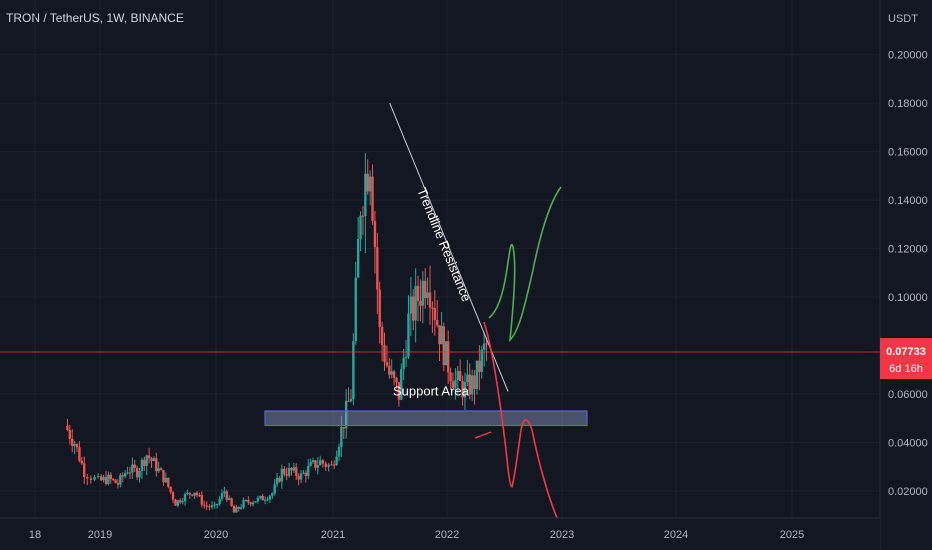 The width and height of the screenshot is (932, 550). Describe the element at coordinates (792, 535) in the screenshot. I see `x-tick-label: 2025` at that location.